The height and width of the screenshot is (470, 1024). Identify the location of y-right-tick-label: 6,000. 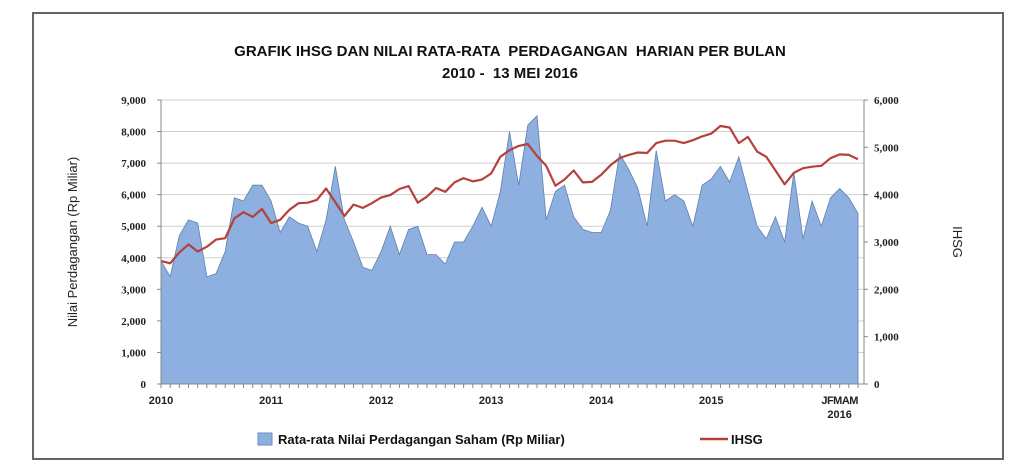
(886, 101).